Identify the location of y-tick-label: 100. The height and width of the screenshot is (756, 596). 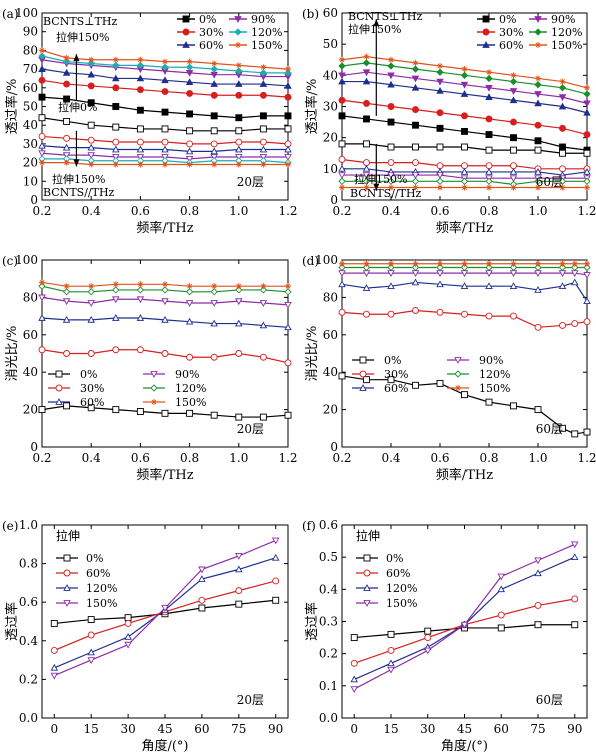
(326, 260).